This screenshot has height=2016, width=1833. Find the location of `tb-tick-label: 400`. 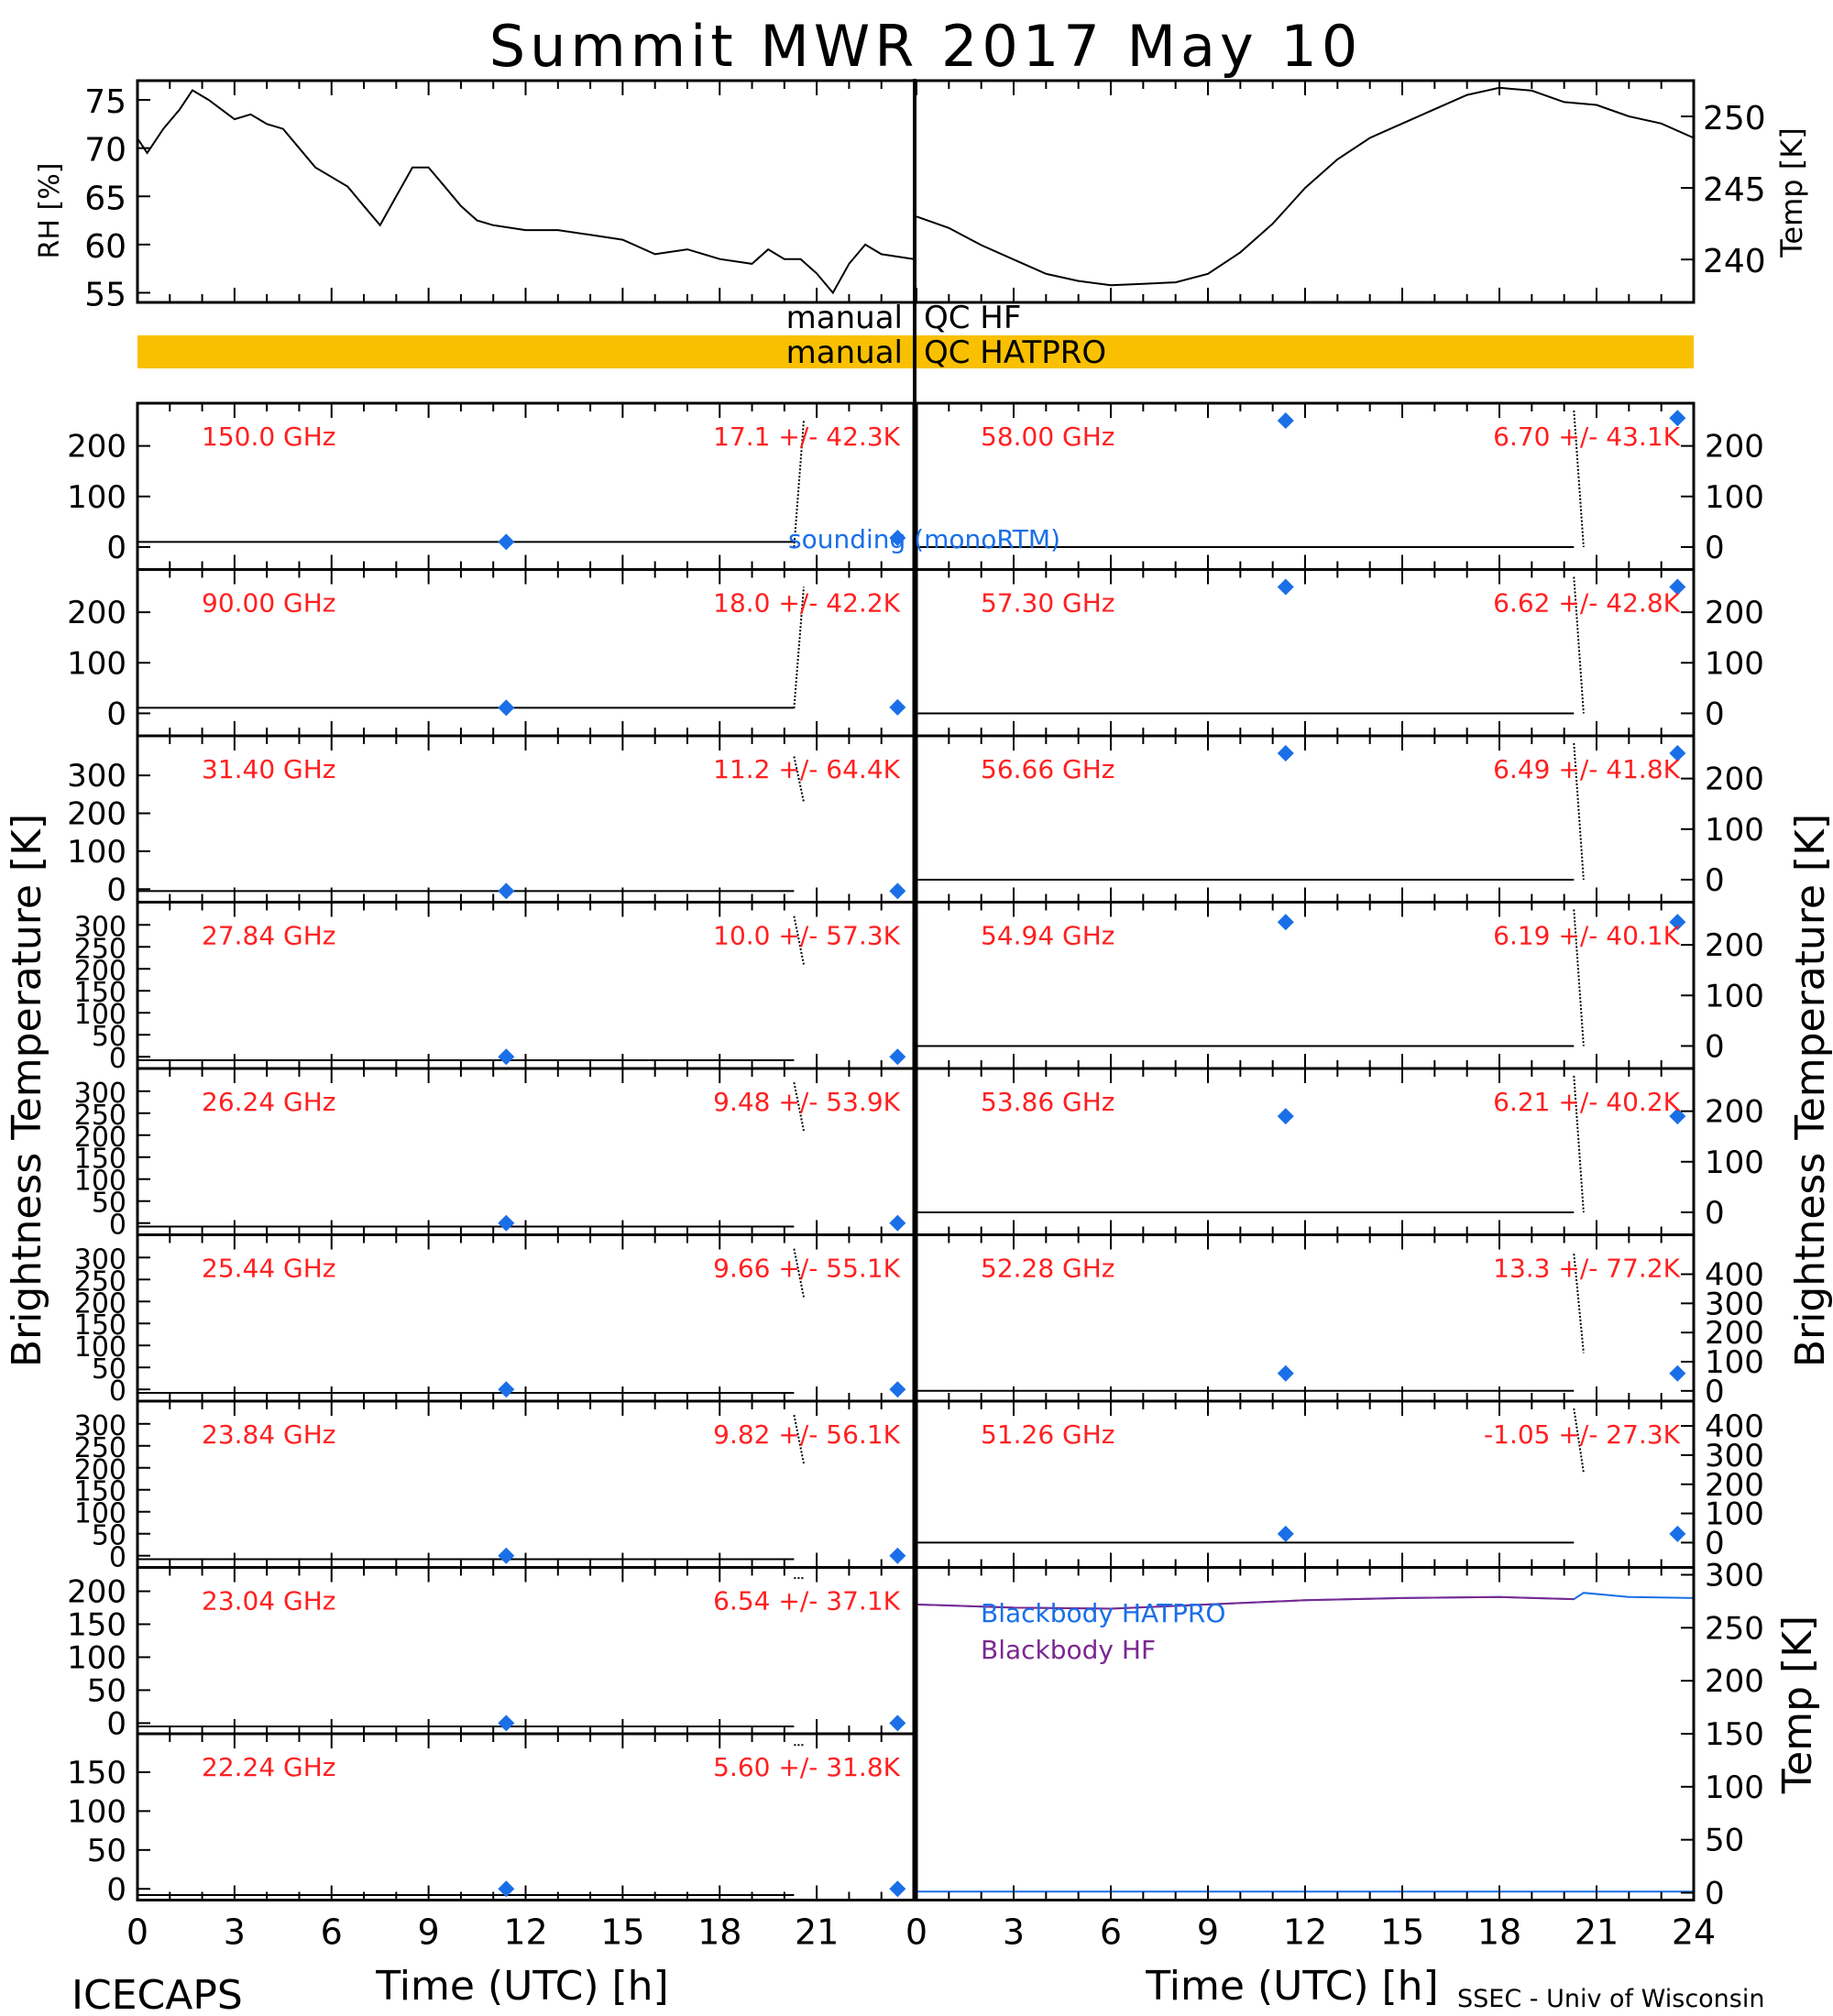

tb-tick-label: 400 is located at coordinates (1734, 1426).